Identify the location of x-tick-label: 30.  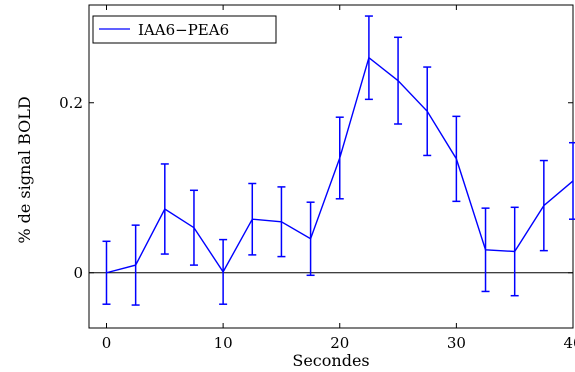
(456, 343).